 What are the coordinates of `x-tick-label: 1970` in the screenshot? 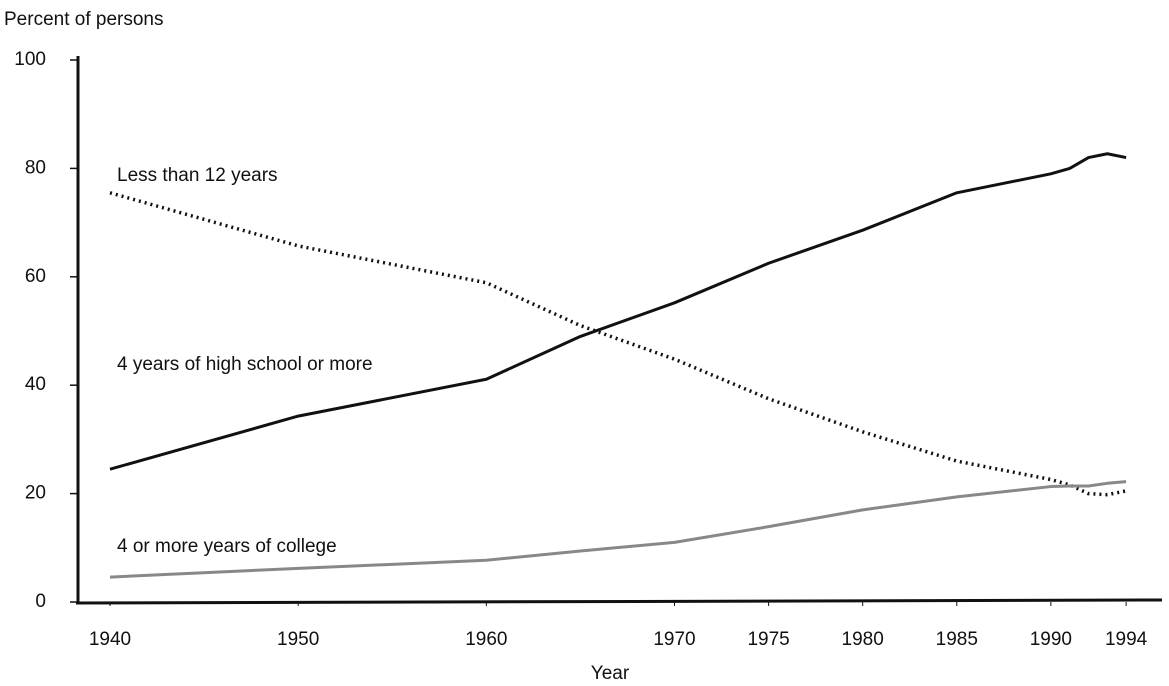 It's located at (674, 639).